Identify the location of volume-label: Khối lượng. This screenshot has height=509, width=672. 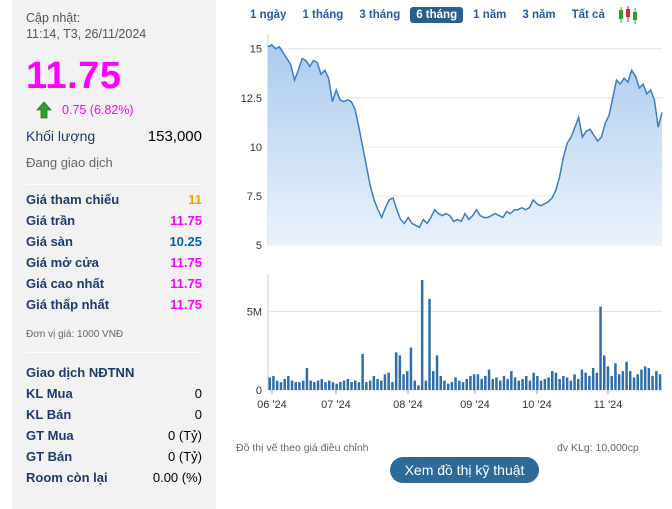
(61, 136).